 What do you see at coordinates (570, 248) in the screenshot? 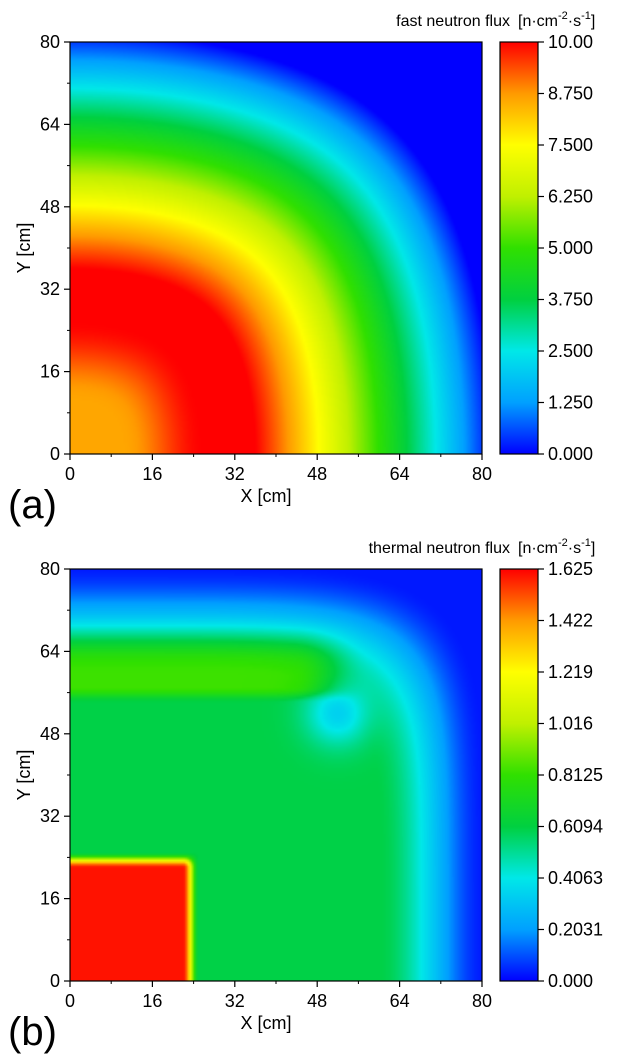
I see `colorbar-tick-label: 5.000` at bounding box center [570, 248].